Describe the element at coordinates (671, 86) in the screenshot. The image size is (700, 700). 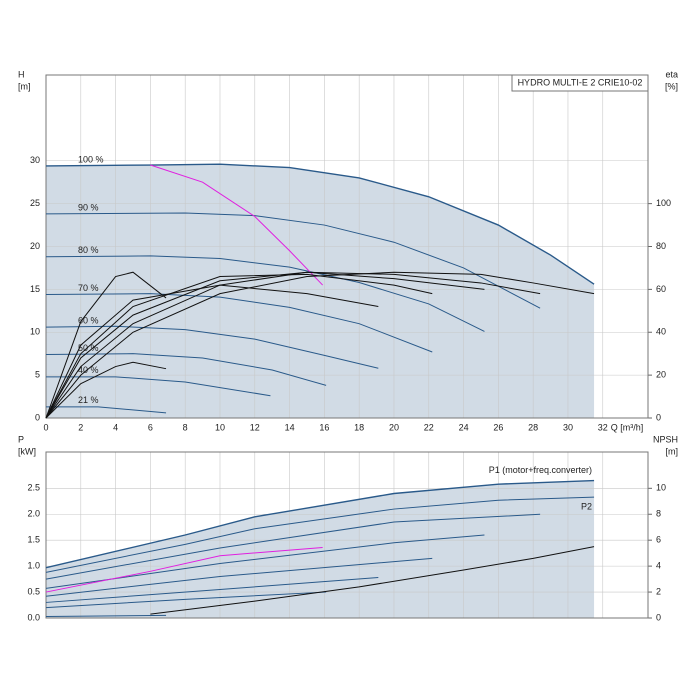
I see `y2-axis-unit: [%]` at that location.